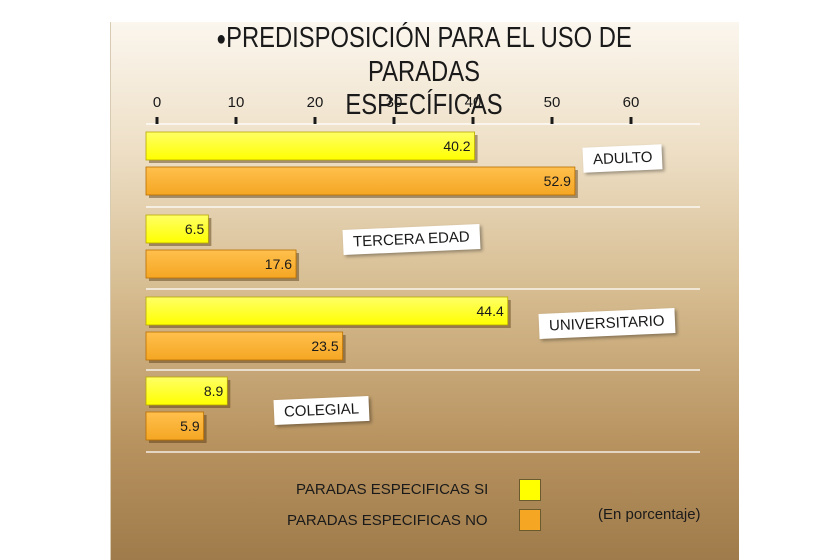  Describe the element at coordinates (392, 489) in the screenshot. I see `legend-label-si: PARADAS ESPECIFICAS SI` at that location.